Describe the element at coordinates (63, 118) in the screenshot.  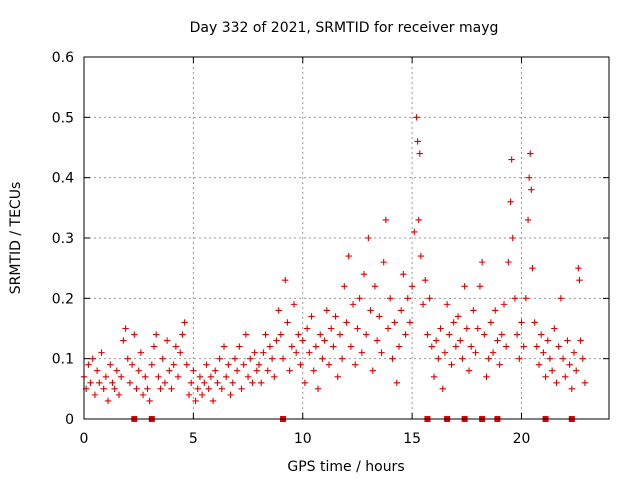
I see `y-tick-label: 0.5` at that location.